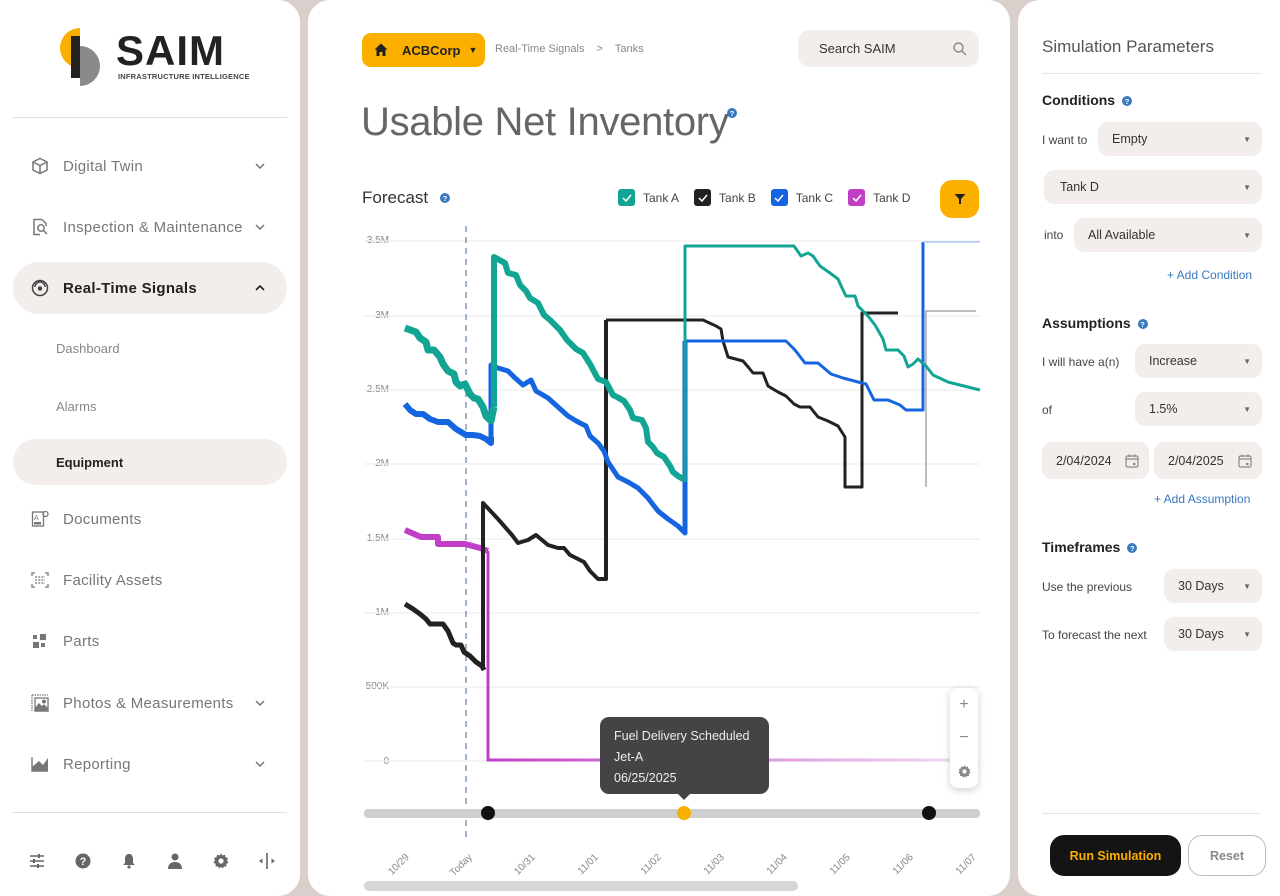 The width and height of the screenshot is (1280, 896). What do you see at coordinates (1122, 235) in the screenshot?
I see `select-value: All Available` at bounding box center [1122, 235].